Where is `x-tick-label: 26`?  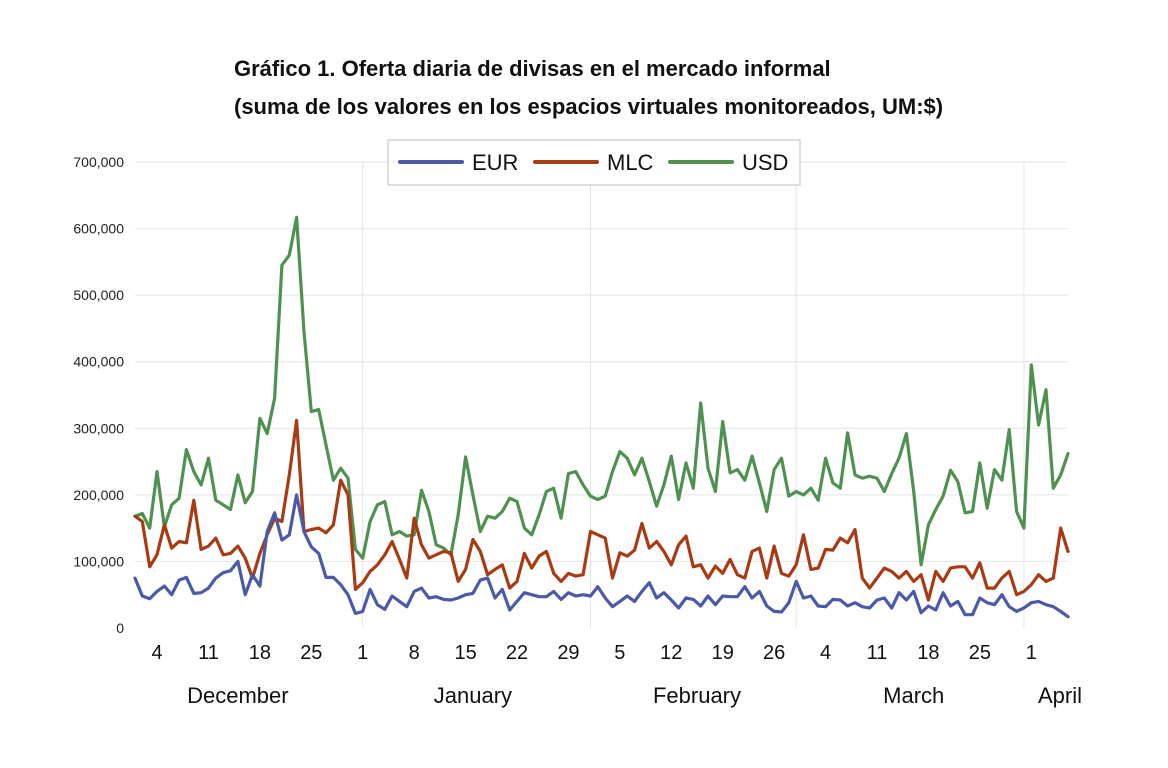
x-tick-label: 26 is located at coordinates (774, 653).